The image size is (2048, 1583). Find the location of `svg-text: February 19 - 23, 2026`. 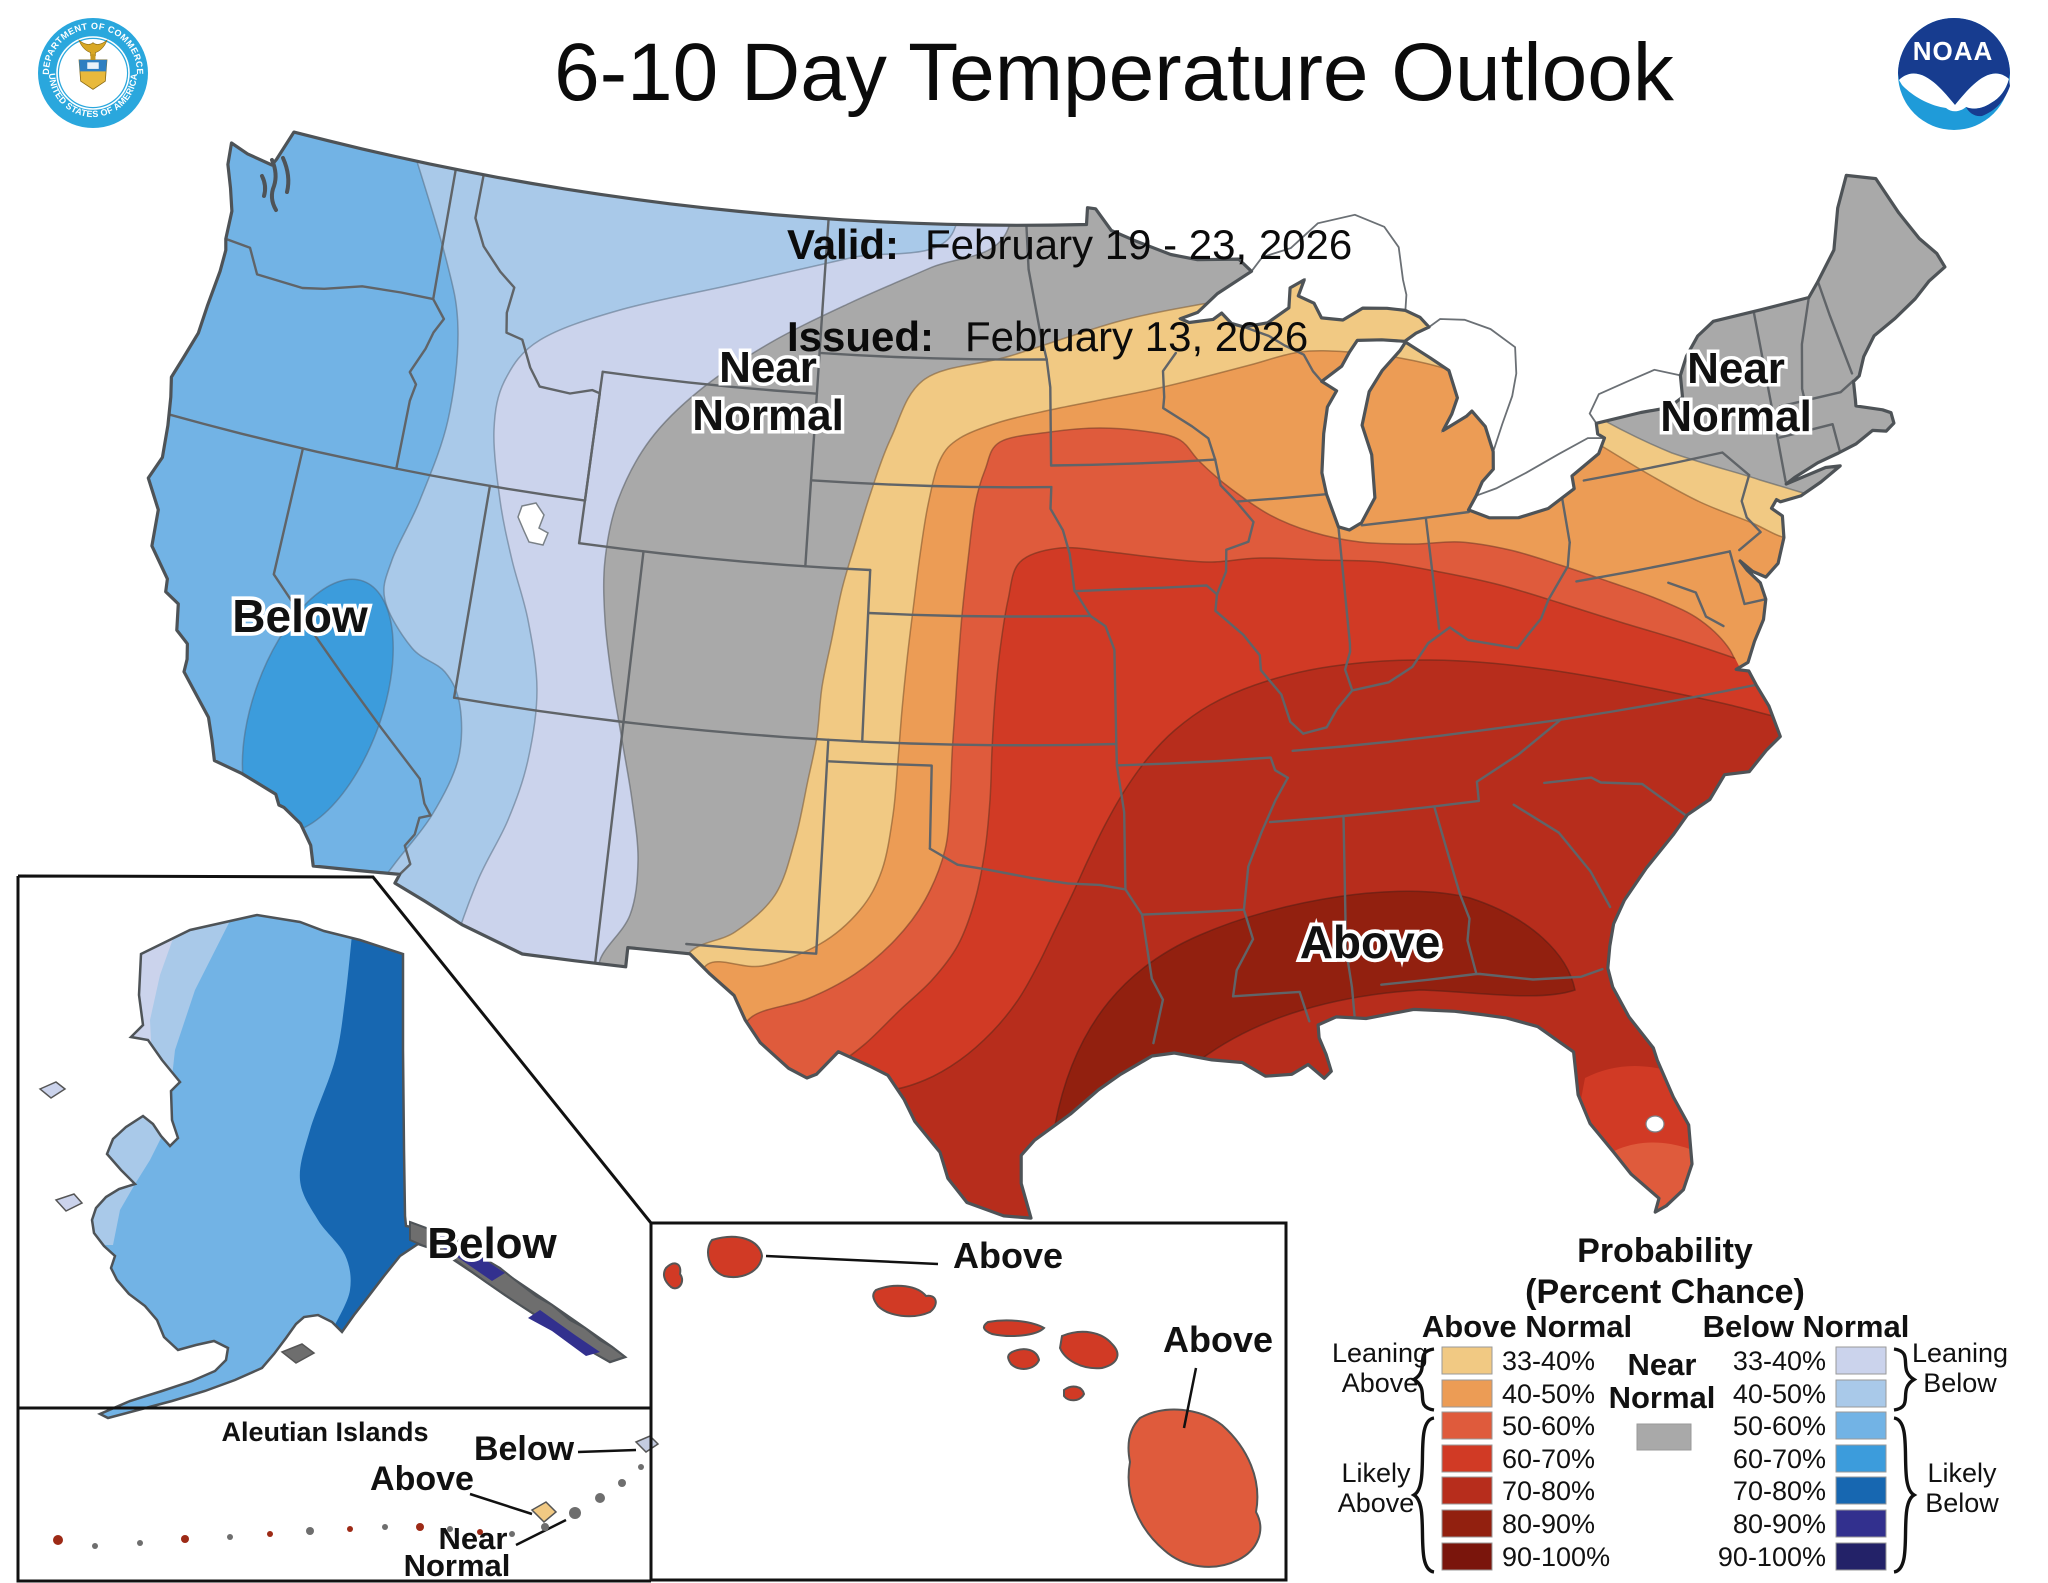

svg-text: February 19 - 23, 2026 is located at coordinates (1138, 244).